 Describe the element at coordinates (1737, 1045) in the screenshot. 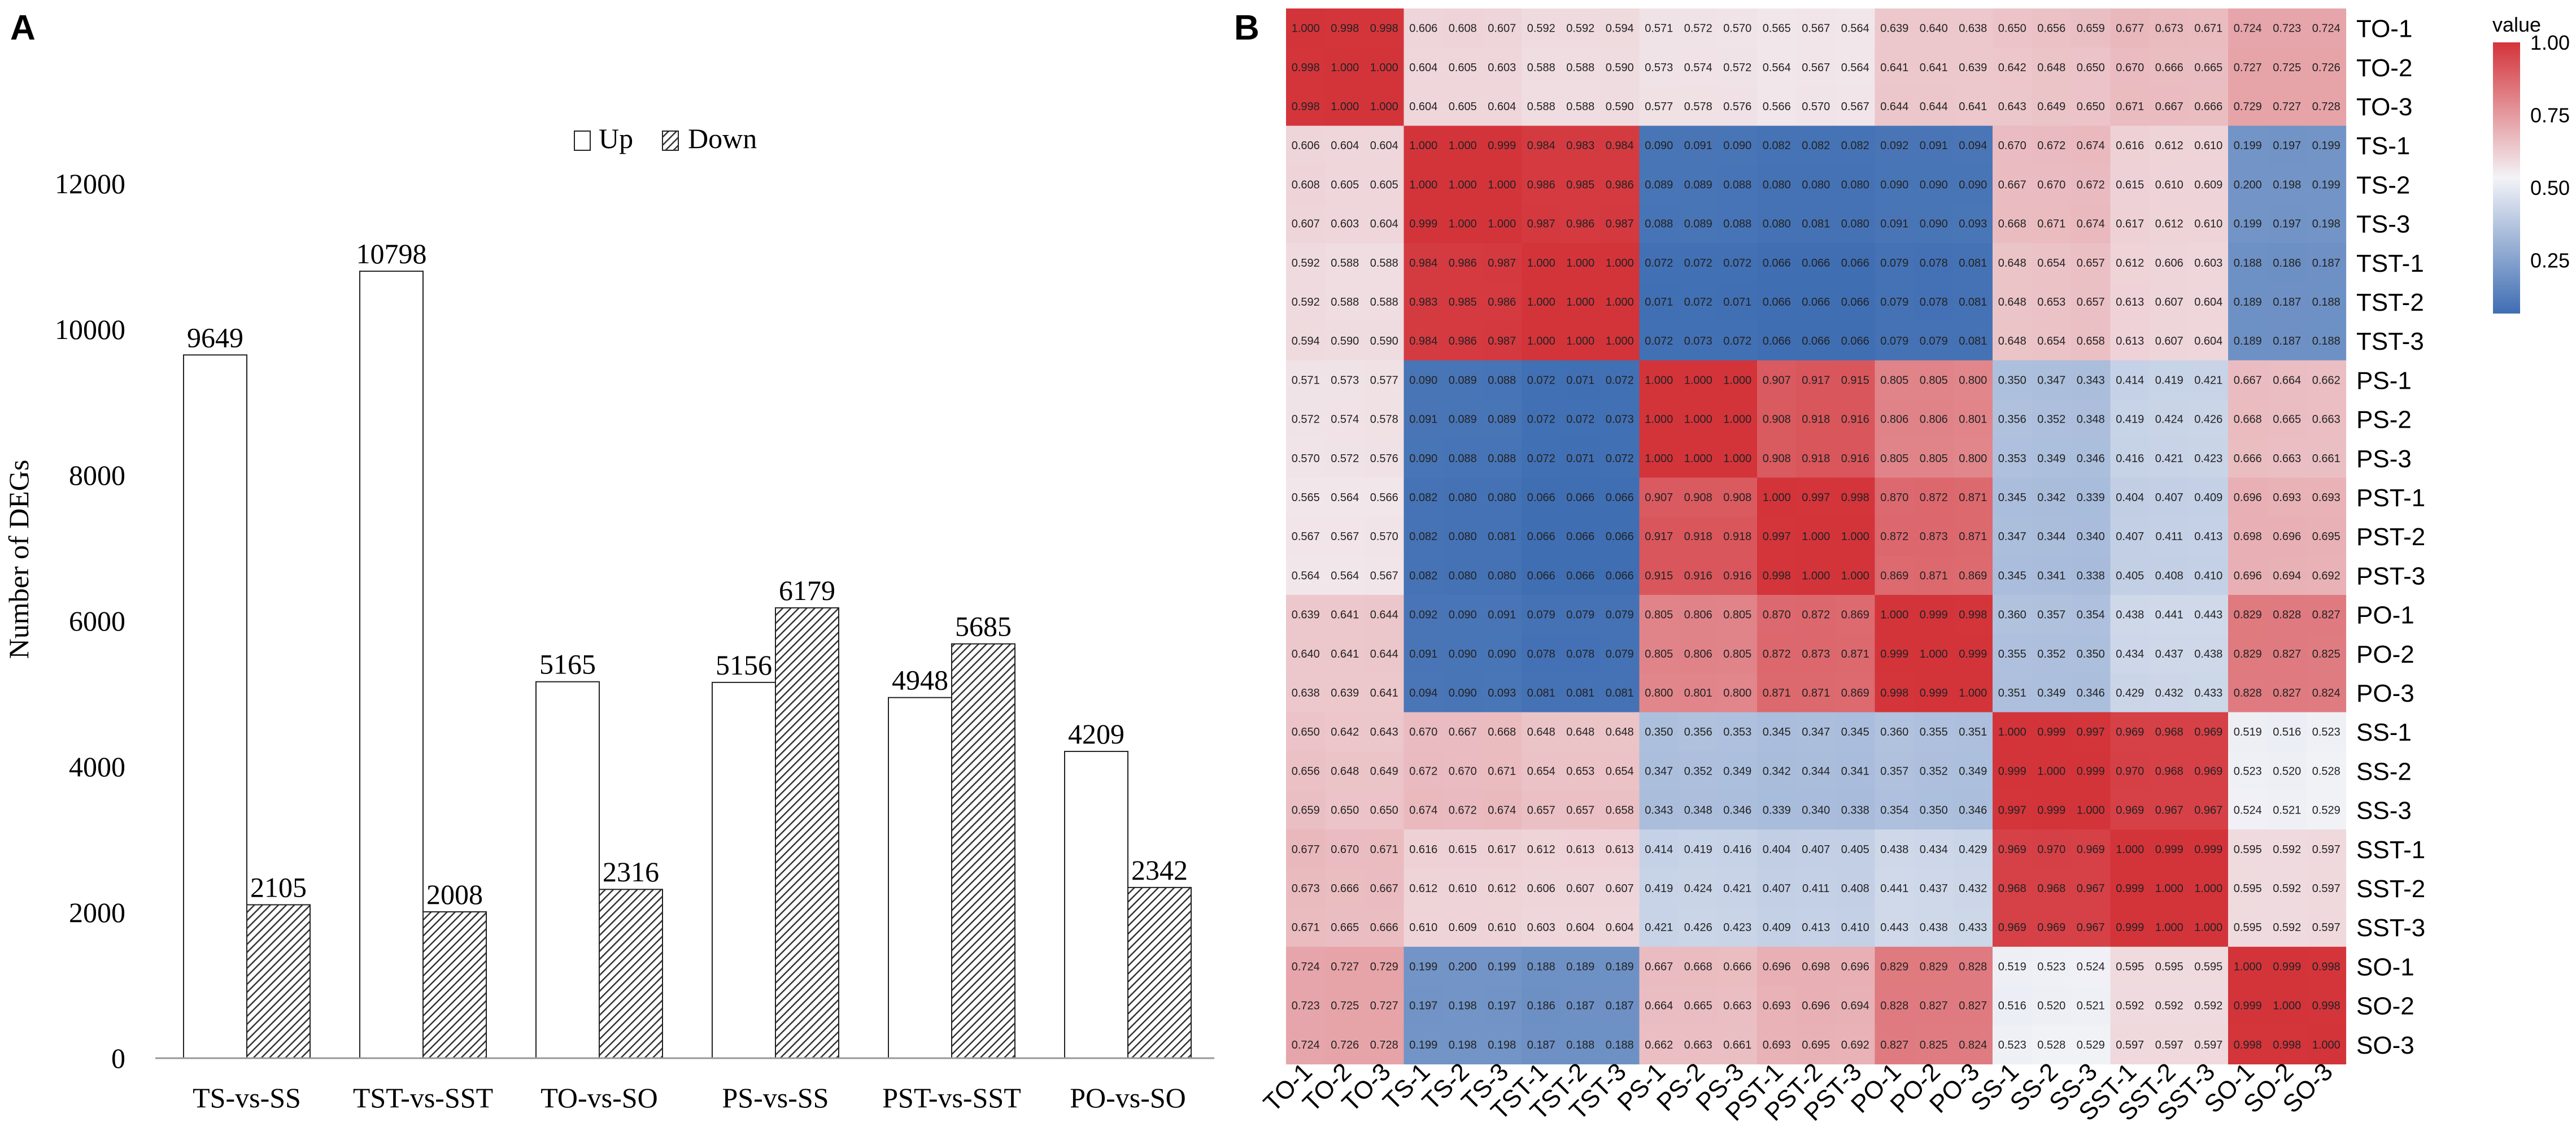

I see `heatmap-cell-value: 0.661` at that location.